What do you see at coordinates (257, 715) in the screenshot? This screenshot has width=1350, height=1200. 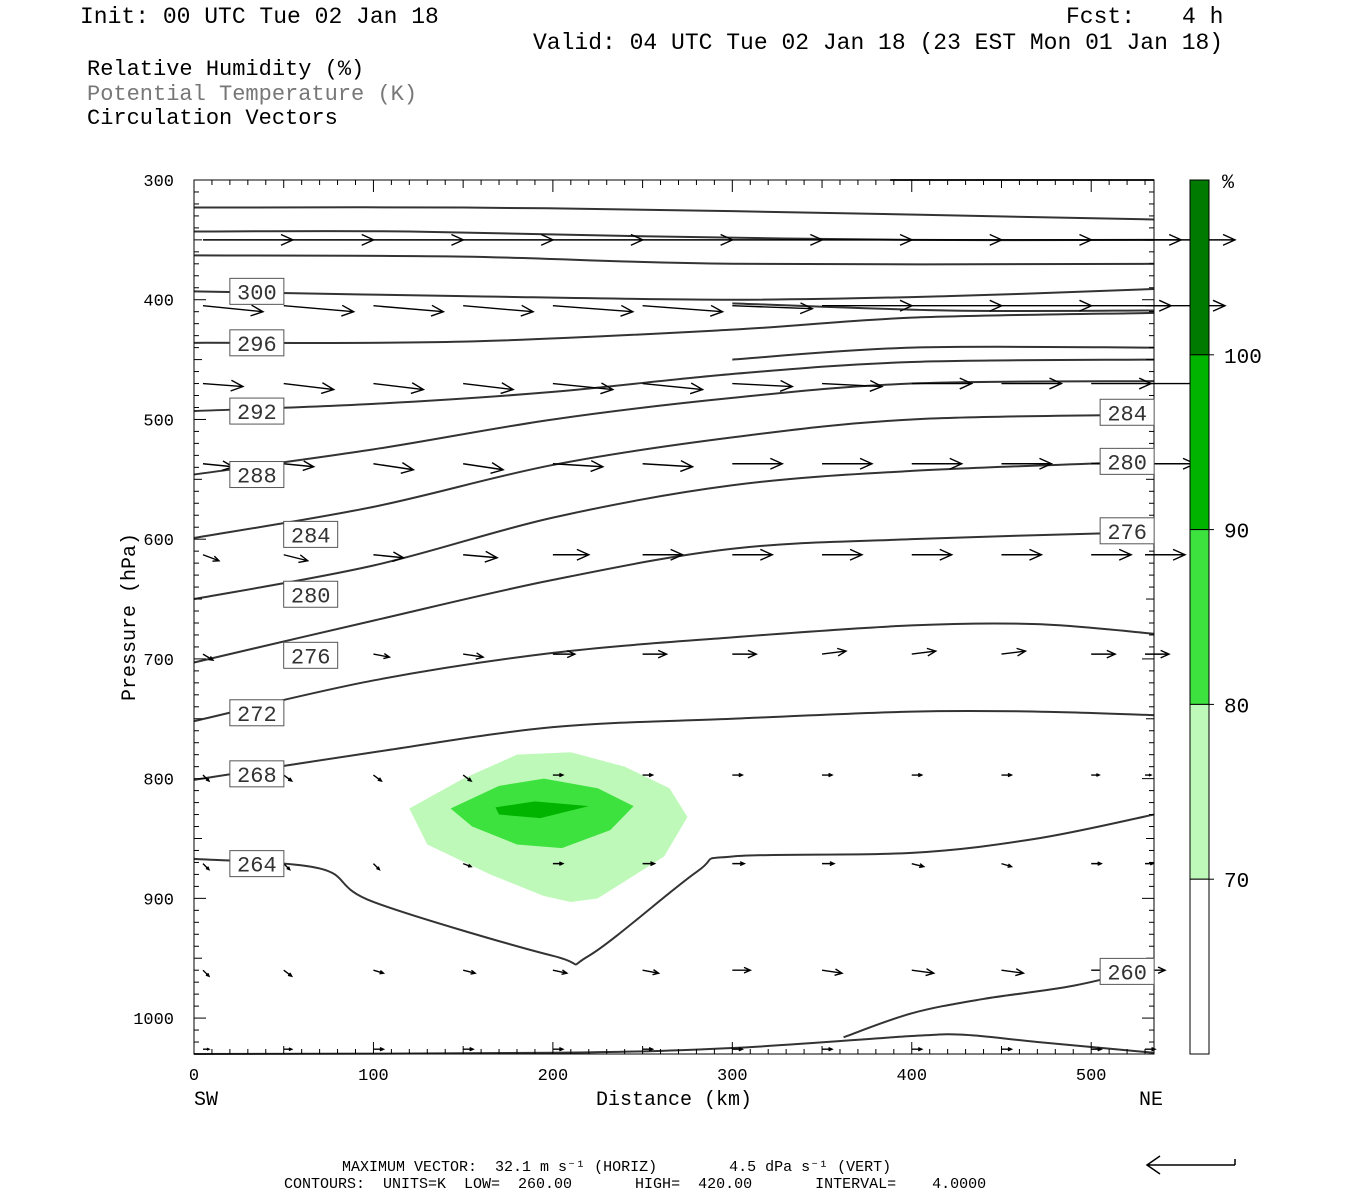 I see `contour-label: 272` at bounding box center [257, 715].